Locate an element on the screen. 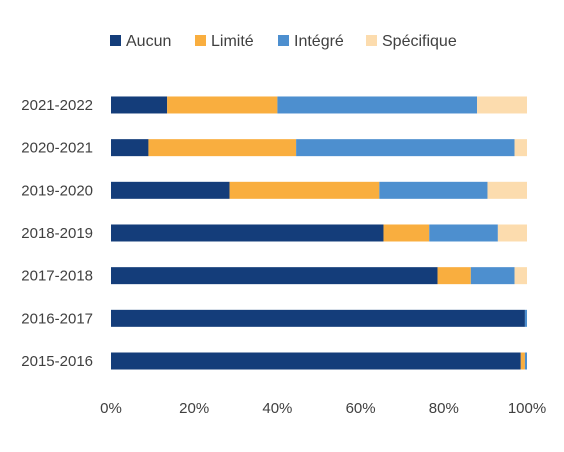  x-tick-label-2: 40% is located at coordinates (277, 408).